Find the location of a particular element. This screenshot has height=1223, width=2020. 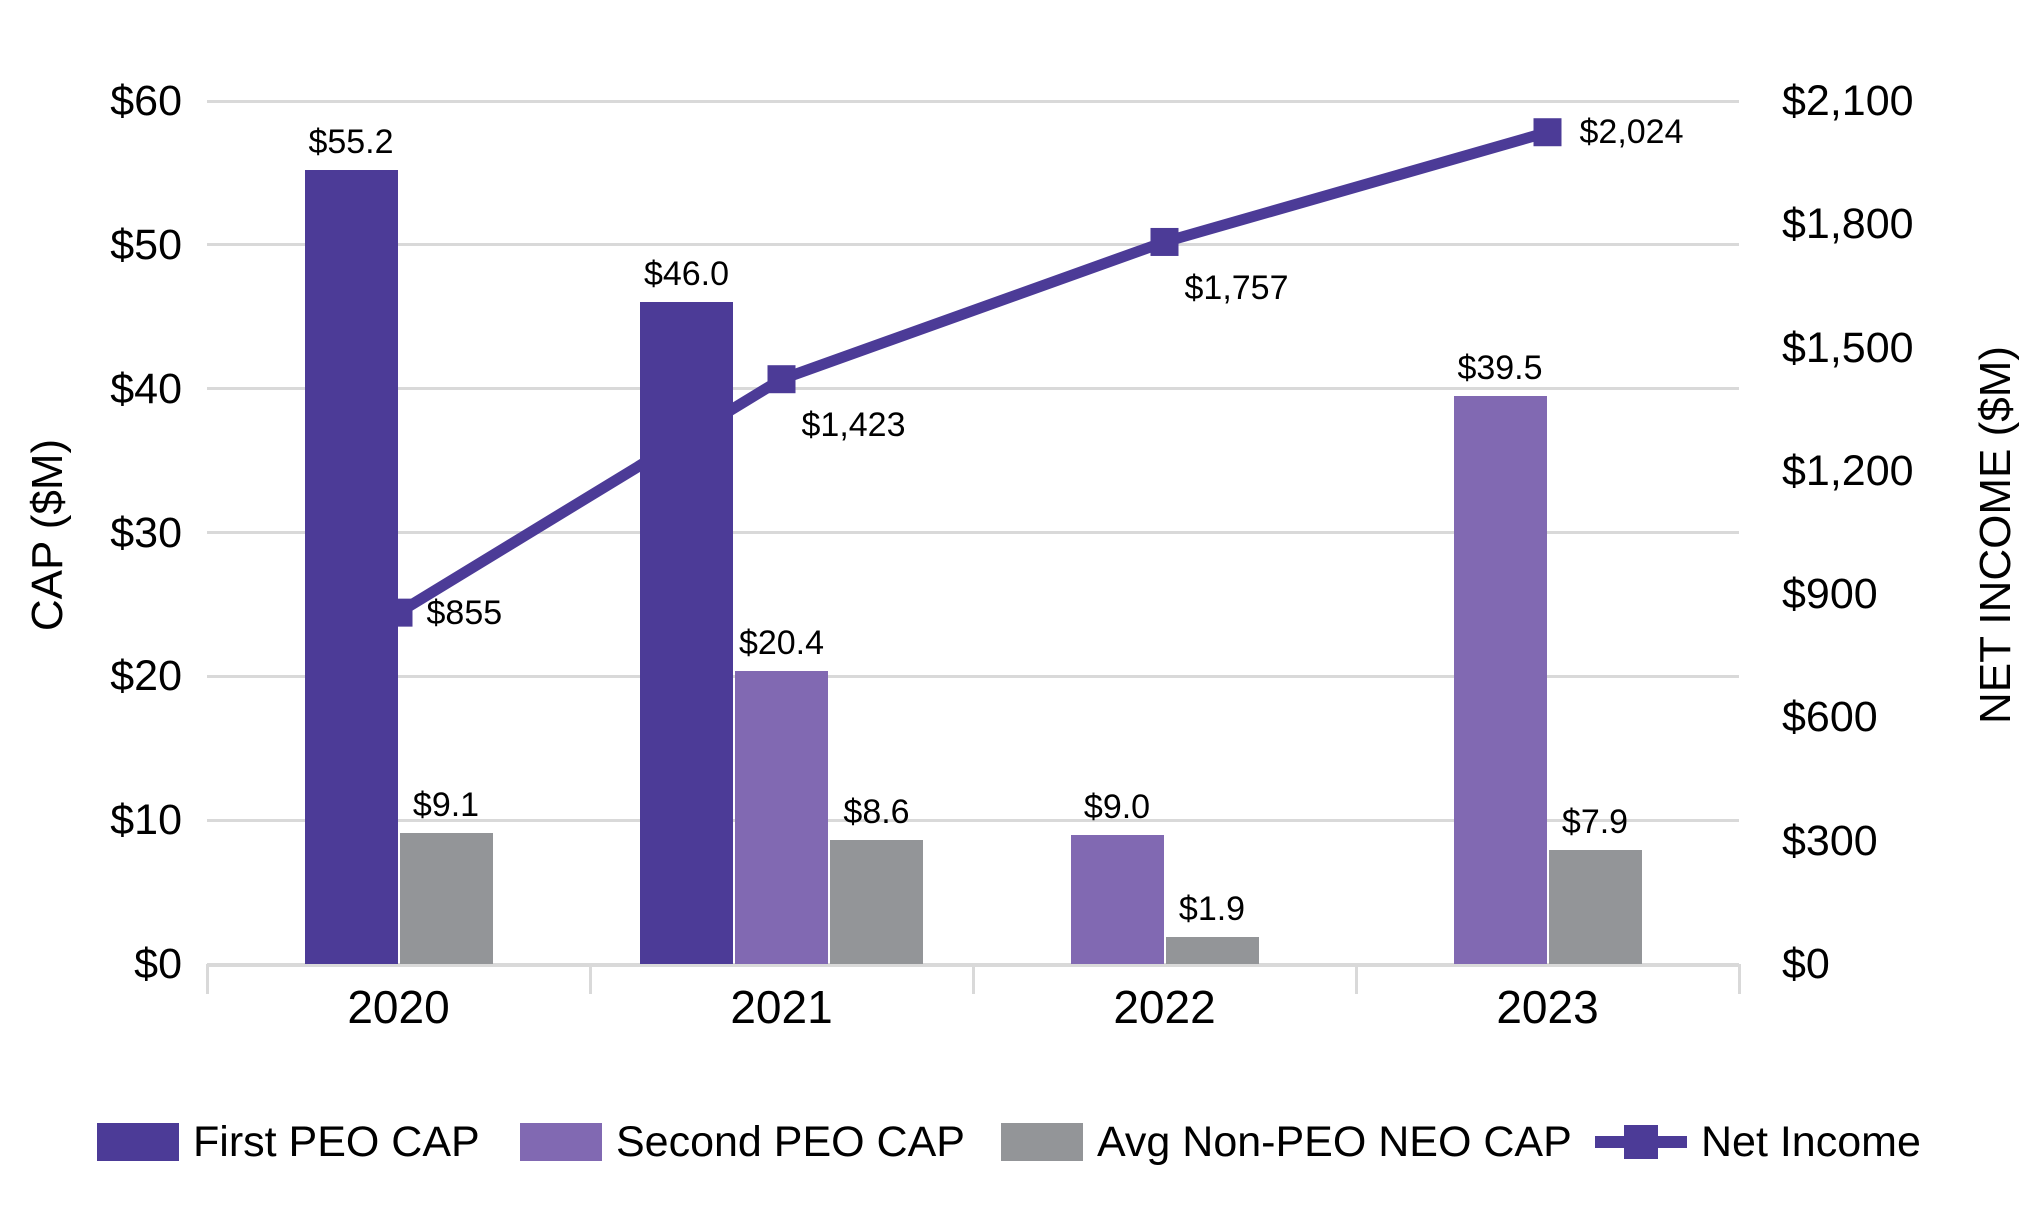

net-income-value-label: $1,423 is located at coordinates (853, 425).